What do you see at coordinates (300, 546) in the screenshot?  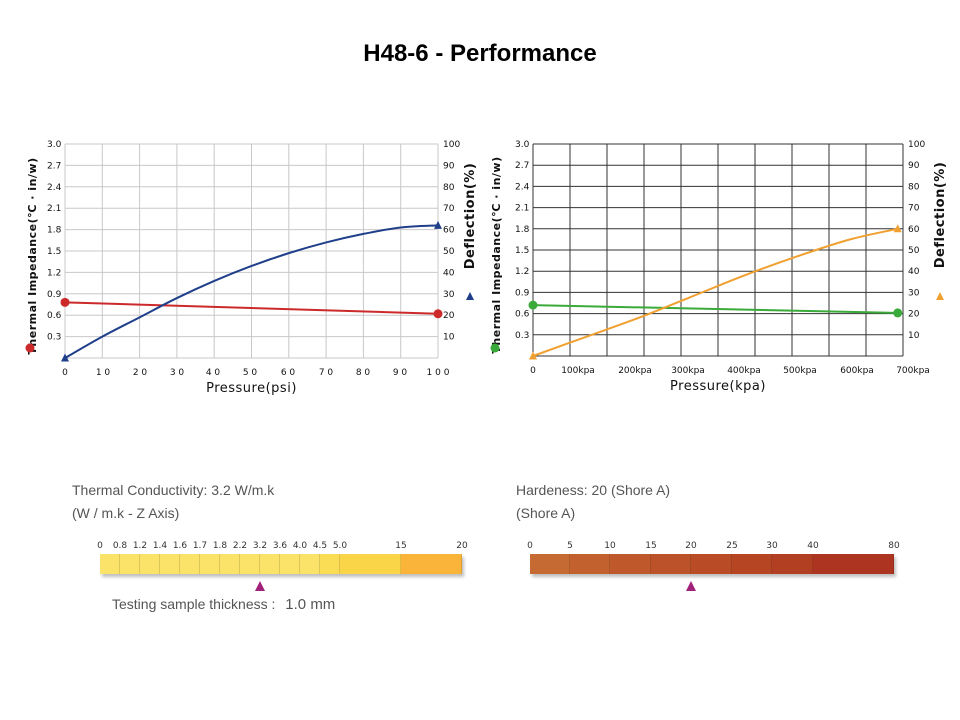 I see `scale-label: 4.0` at bounding box center [300, 546].